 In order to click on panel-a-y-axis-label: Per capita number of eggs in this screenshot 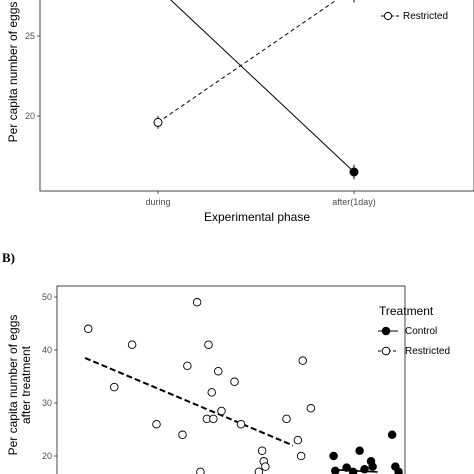, I will do `click(13, 72)`.